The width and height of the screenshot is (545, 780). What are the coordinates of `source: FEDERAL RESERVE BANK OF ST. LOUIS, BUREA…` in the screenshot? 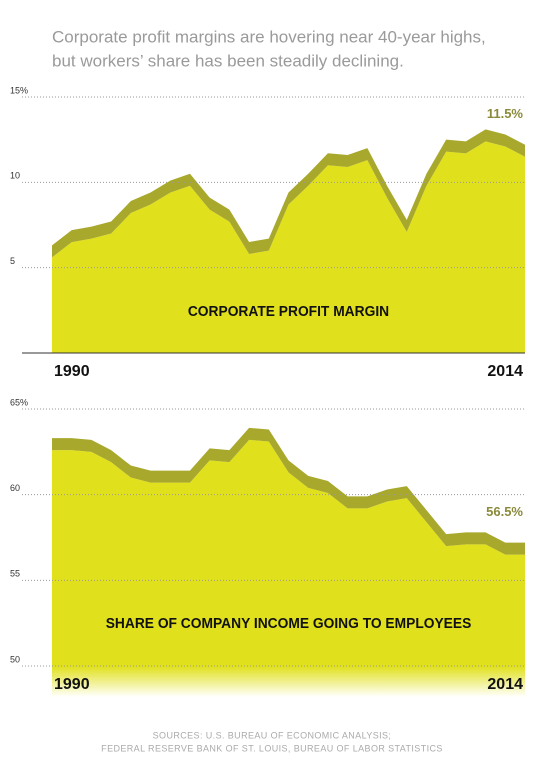 It's located at (272, 748).